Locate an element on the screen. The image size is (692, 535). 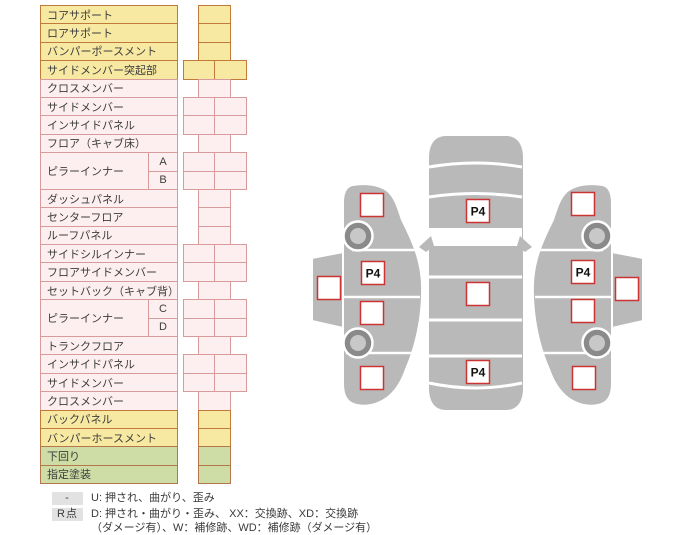
legend-row: - U: 押され、曲がり、歪み is located at coordinates (214, 498).